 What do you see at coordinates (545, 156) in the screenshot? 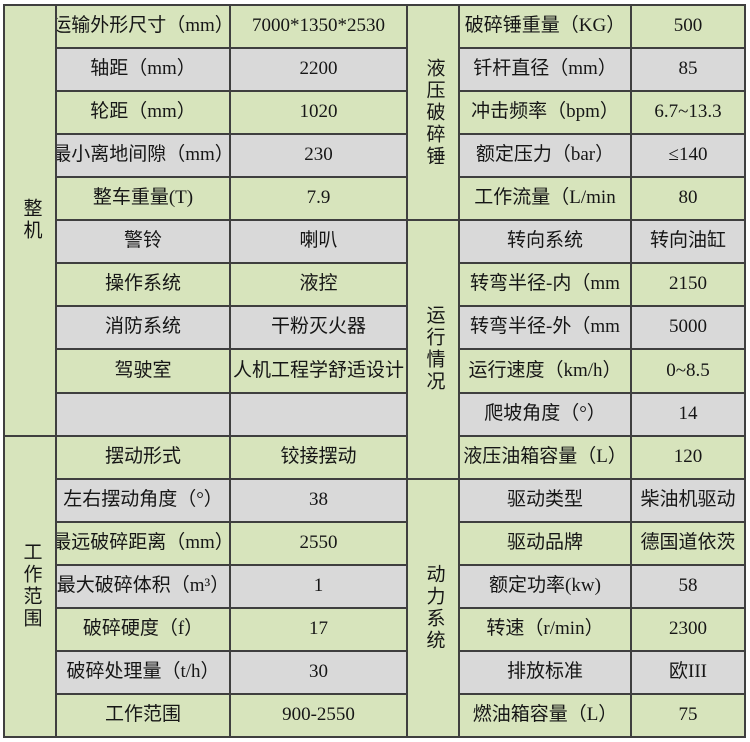
I see `right-spec-label: 额定压力（bar）` at bounding box center [545, 156].